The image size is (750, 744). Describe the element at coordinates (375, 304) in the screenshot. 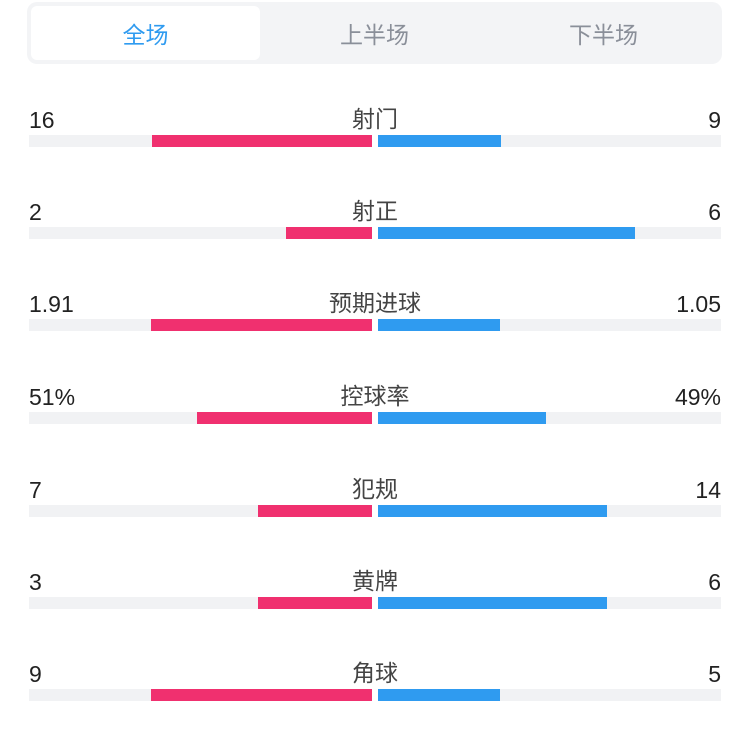

I see `stat-label: 预期进球` at that location.